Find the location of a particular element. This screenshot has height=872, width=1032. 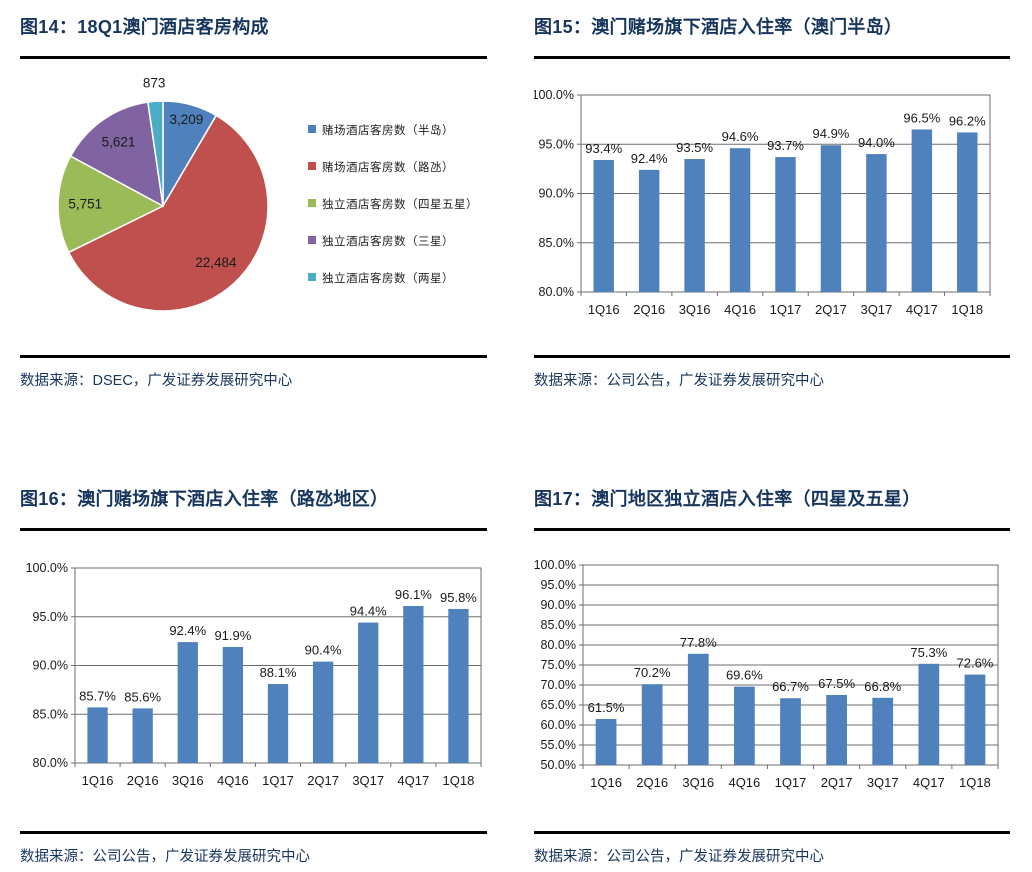

bar-value-label: 66.8% is located at coordinates (882, 686).